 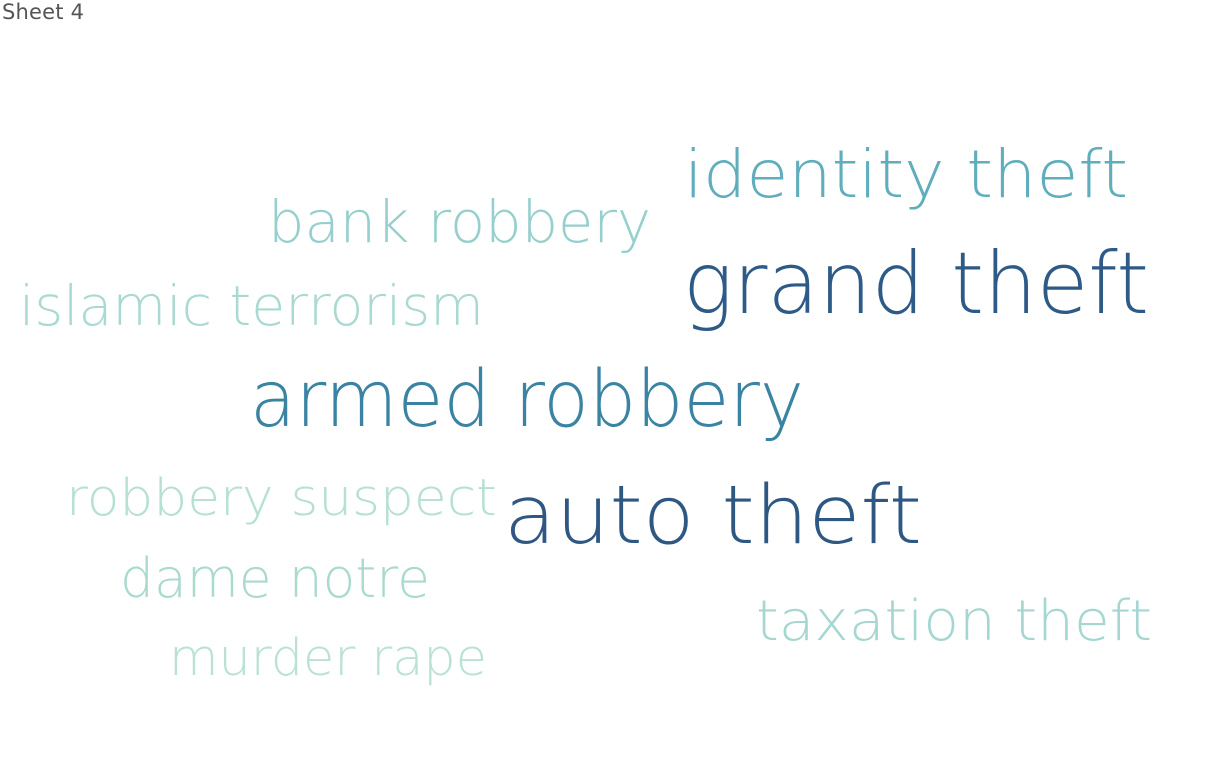 I want to click on word-taxation-theft: taxation theft, so click(x=954, y=621).